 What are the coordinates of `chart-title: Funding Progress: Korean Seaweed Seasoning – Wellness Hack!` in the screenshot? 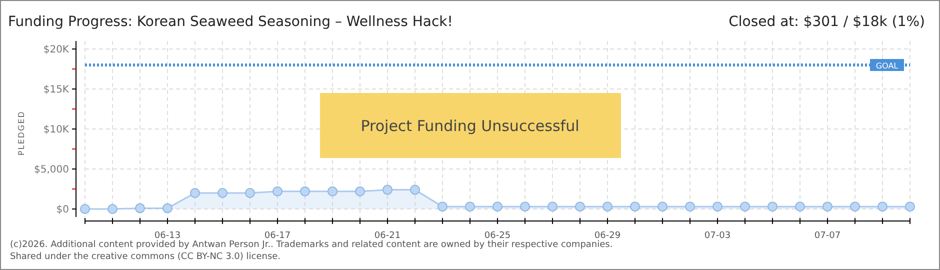 It's located at (230, 22).